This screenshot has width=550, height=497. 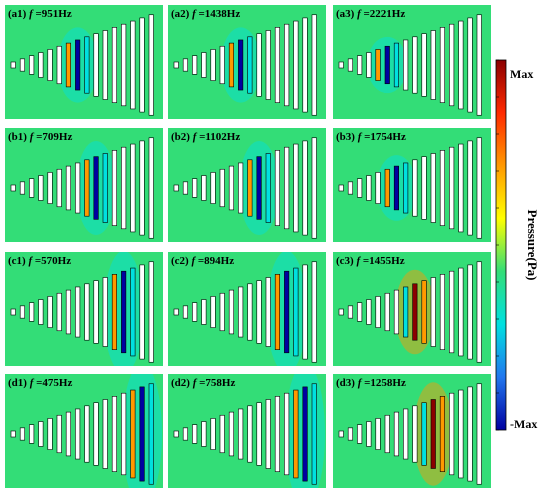 I want to click on panel-id: (b3), so click(x=347, y=137).